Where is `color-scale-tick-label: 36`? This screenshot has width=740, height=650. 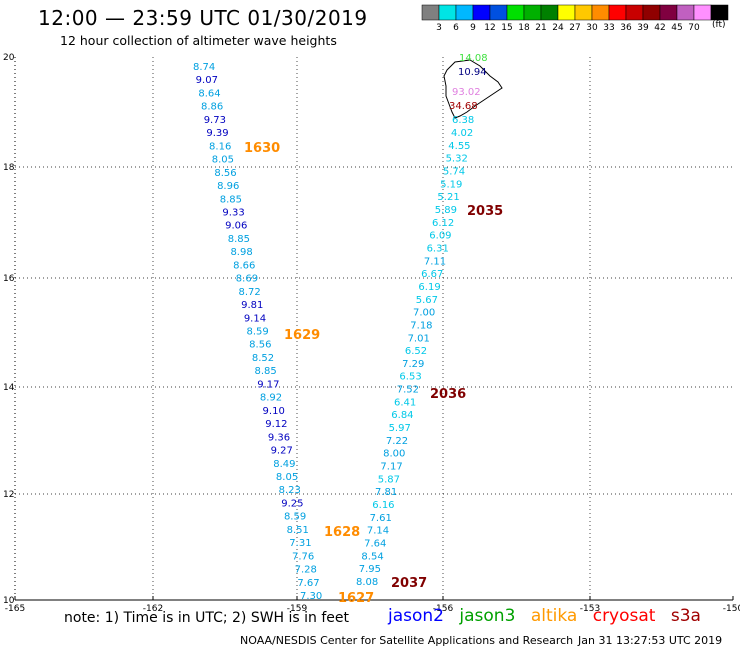
color-scale-tick-label: 36 is located at coordinates (626, 28).